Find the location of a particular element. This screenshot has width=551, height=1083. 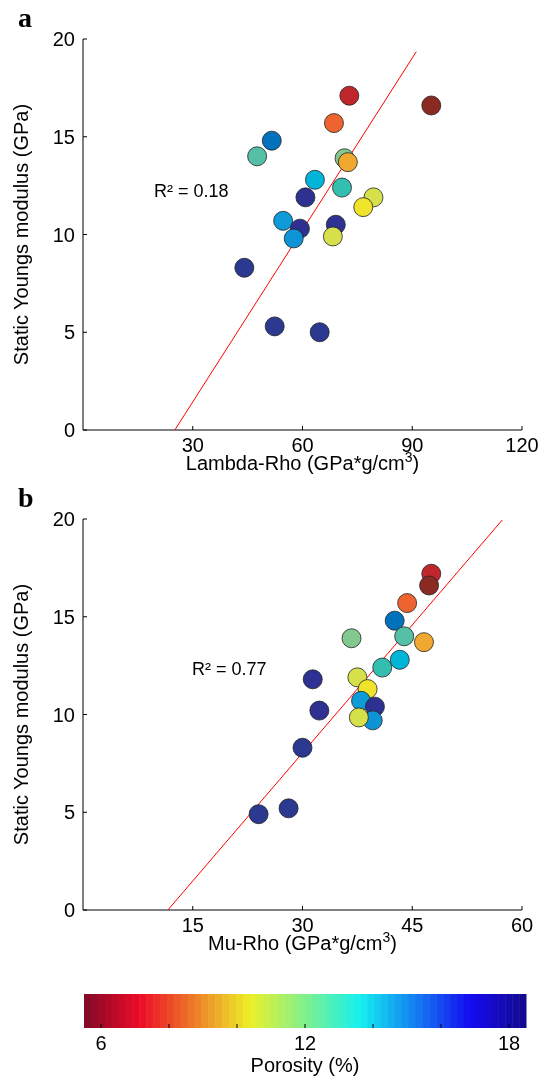

x-tick-label: 120 is located at coordinates (522, 445).